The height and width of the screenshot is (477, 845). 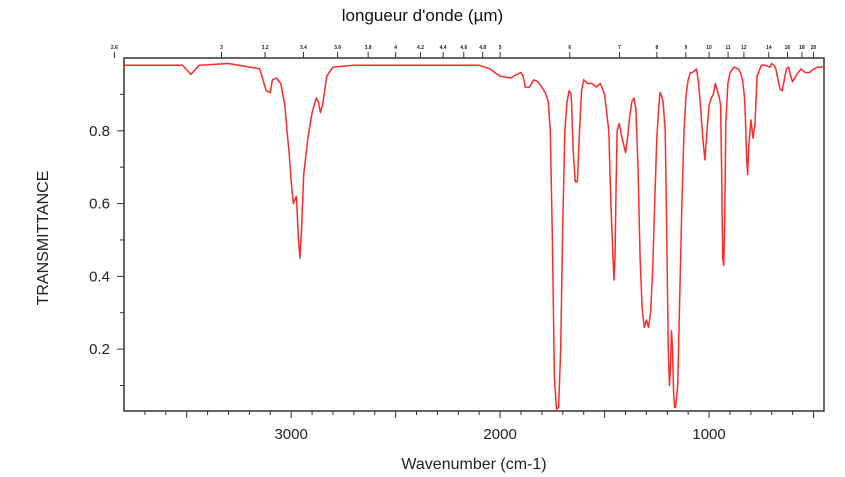 What do you see at coordinates (337, 48) in the screenshot?
I see `top-tick-label: 3.6` at bounding box center [337, 48].